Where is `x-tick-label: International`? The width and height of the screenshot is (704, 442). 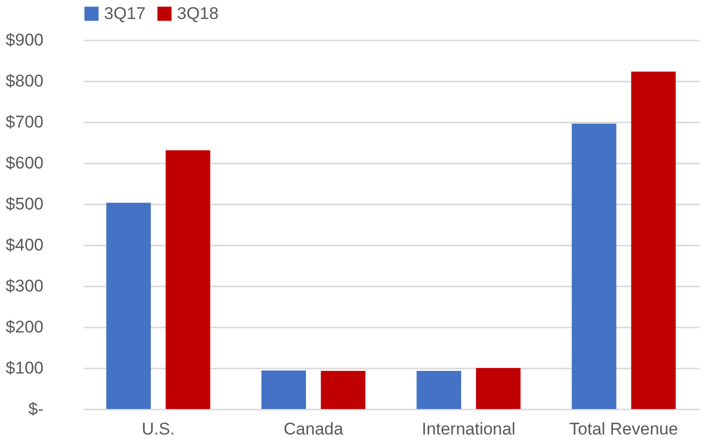
x-tick-label: International is located at coordinates (469, 429).